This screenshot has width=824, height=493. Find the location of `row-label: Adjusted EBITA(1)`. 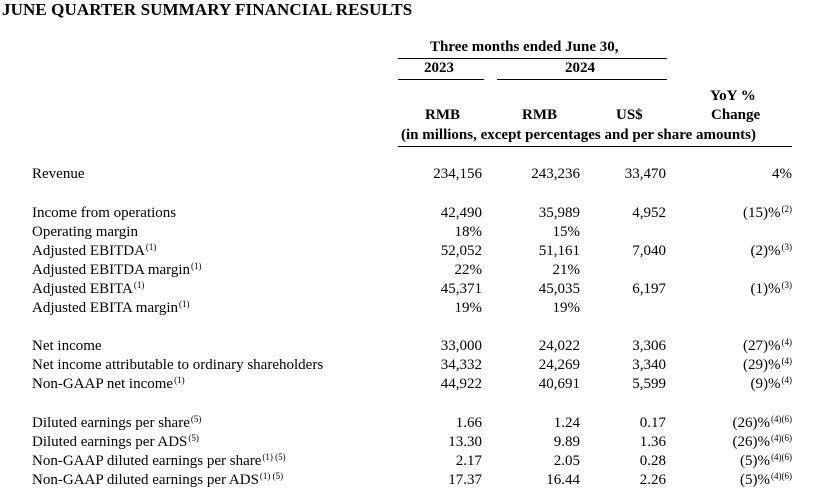

row-label: Adjusted EBITA(1) is located at coordinates (88, 289).